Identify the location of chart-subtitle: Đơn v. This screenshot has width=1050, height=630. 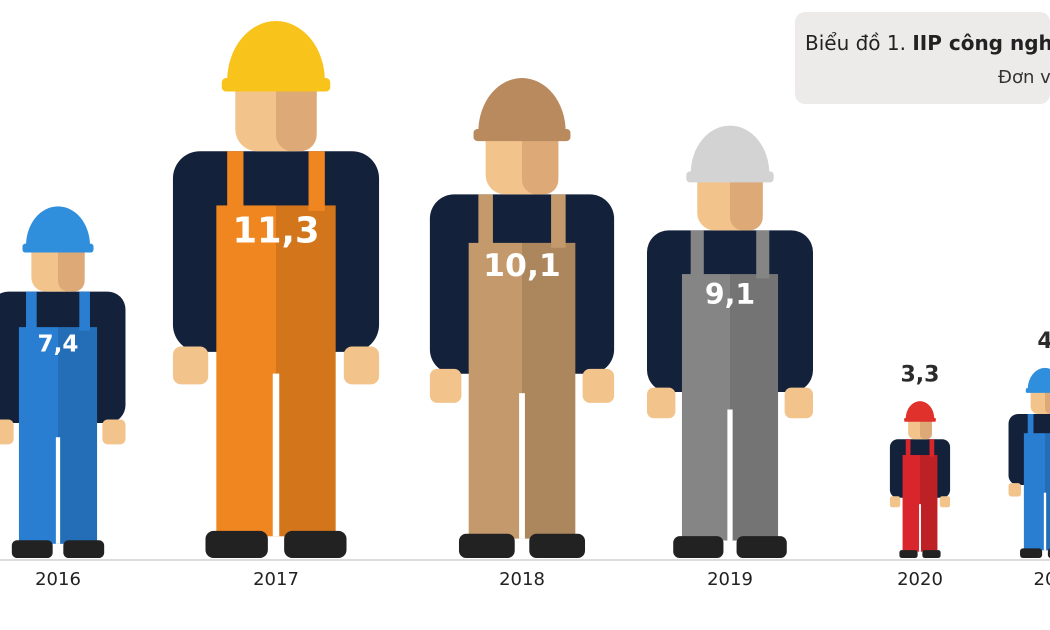
(1024, 77).